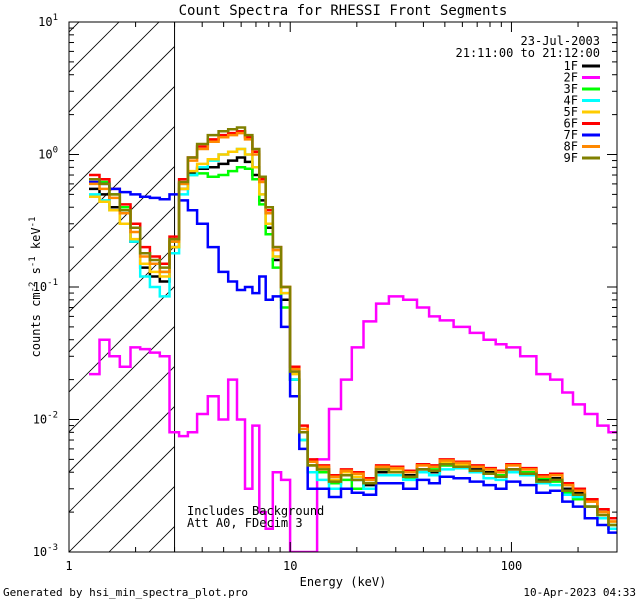 The height and width of the screenshot is (600, 640). What do you see at coordinates (45, 419) in the screenshot?
I see `y-tick-label: 10⁻²` at bounding box center [45, 419].